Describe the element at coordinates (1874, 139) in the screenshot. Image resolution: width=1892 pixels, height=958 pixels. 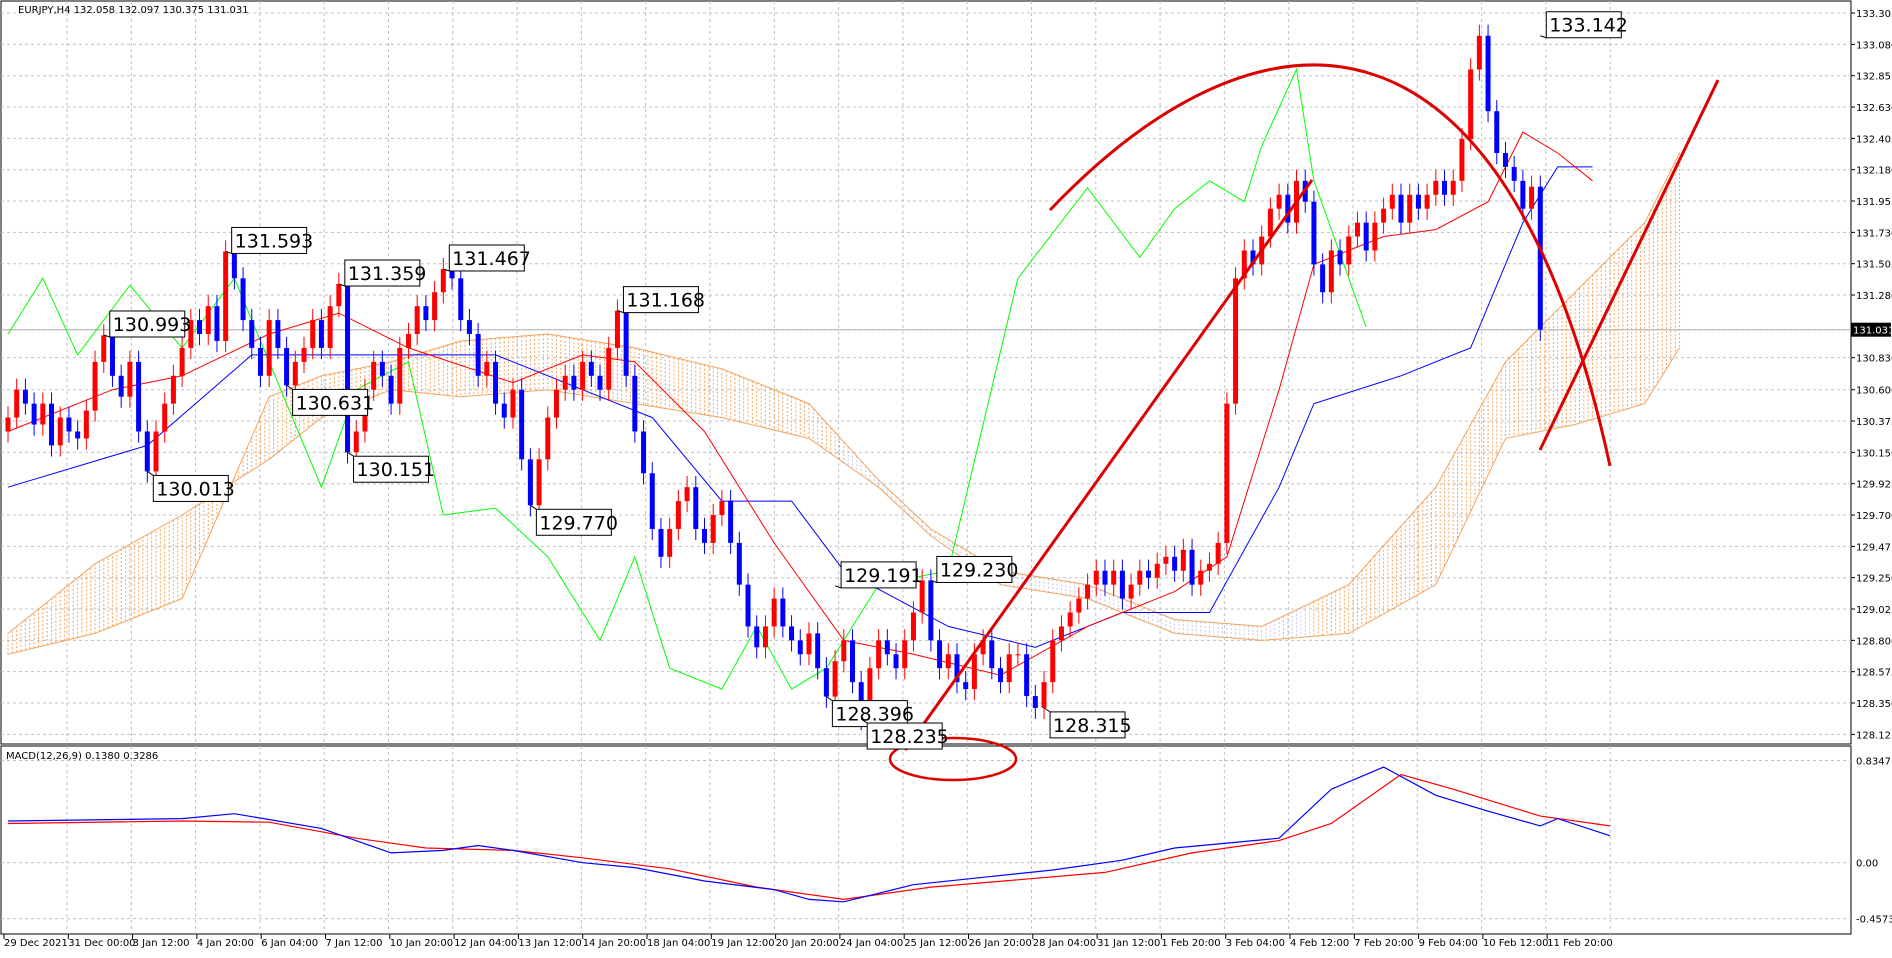
I see `price-tick-label: 132.405` at that location.